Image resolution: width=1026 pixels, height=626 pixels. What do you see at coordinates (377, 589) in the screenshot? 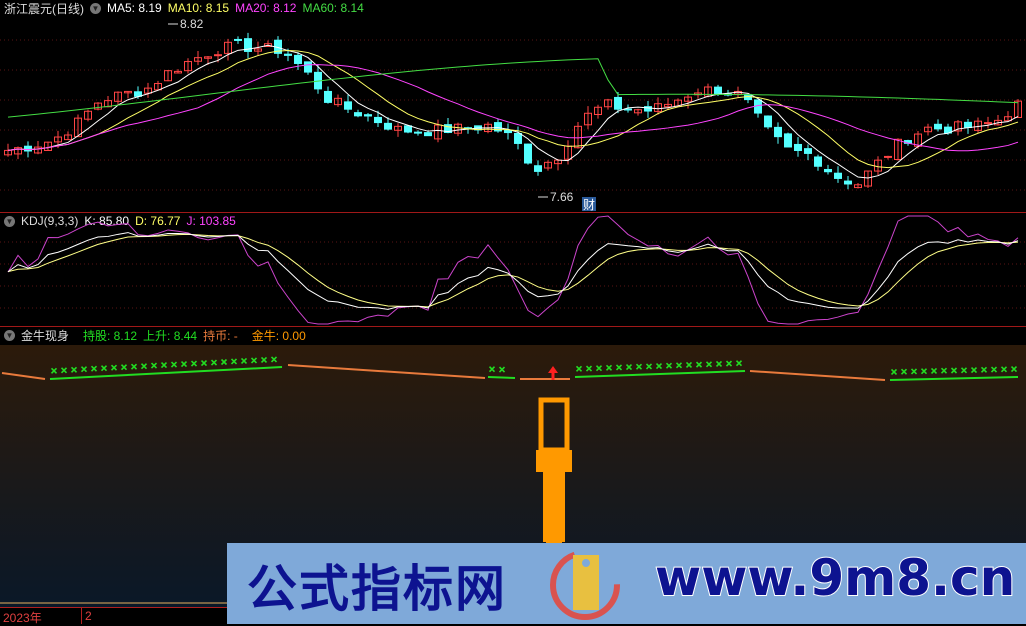
I see `watermark-text: 公式指标网` at bounding box center [377, 589].